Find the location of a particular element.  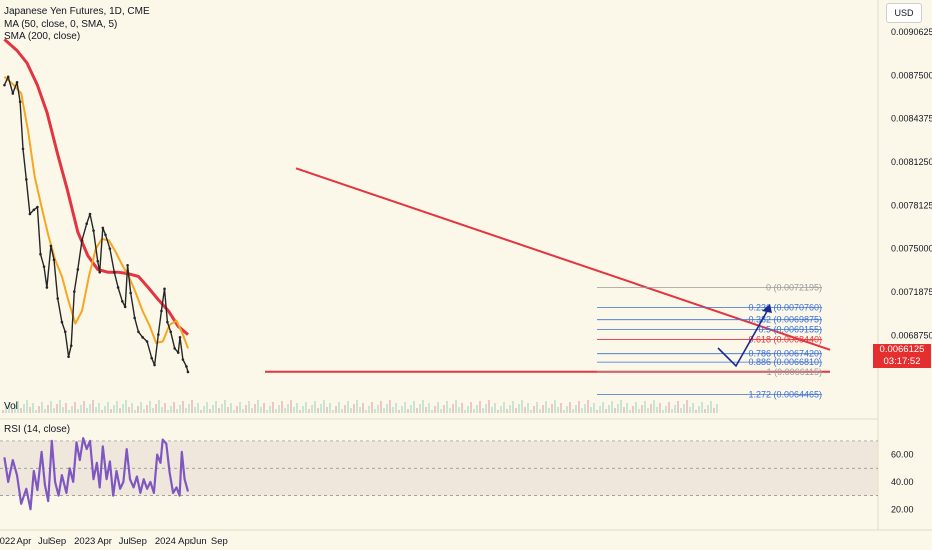

fib-level-label: 0.236 (0.0070760) is located at coordinates (785, 307).